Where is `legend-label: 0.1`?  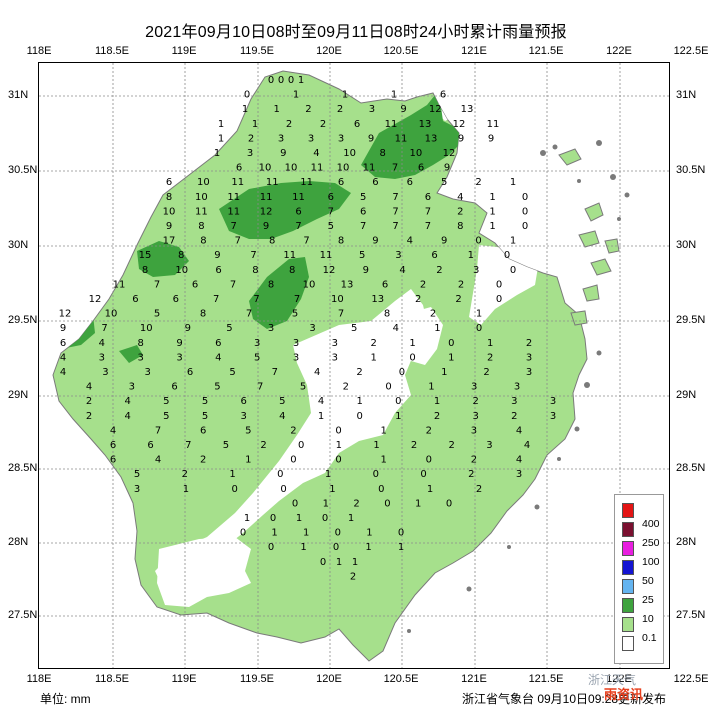 legend-label: 0.1 is located at coordinates (649, 638).